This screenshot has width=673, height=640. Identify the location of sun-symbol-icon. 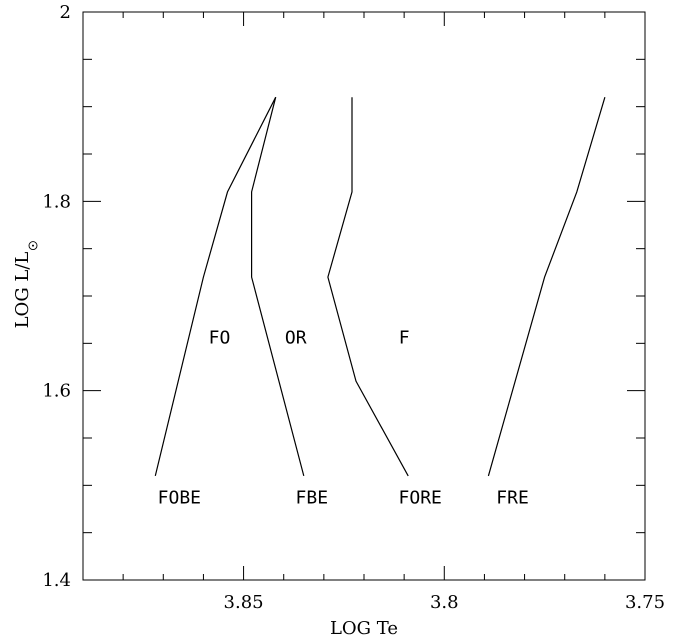
(33, 246).